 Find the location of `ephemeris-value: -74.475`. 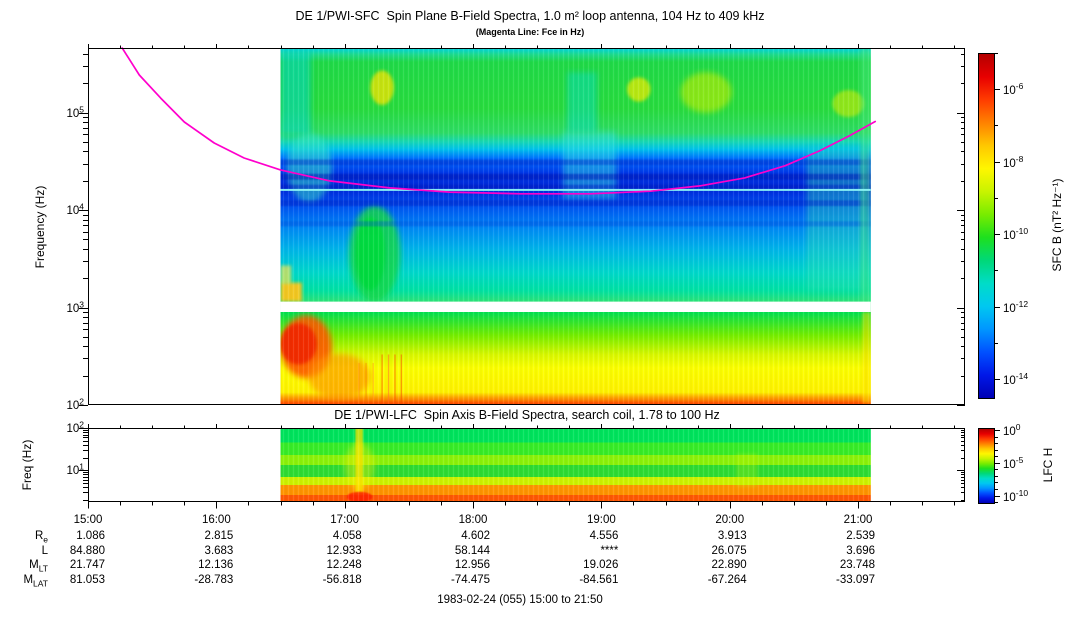

ephemeris-value: -74.475 is located at coordinates (471, 580).